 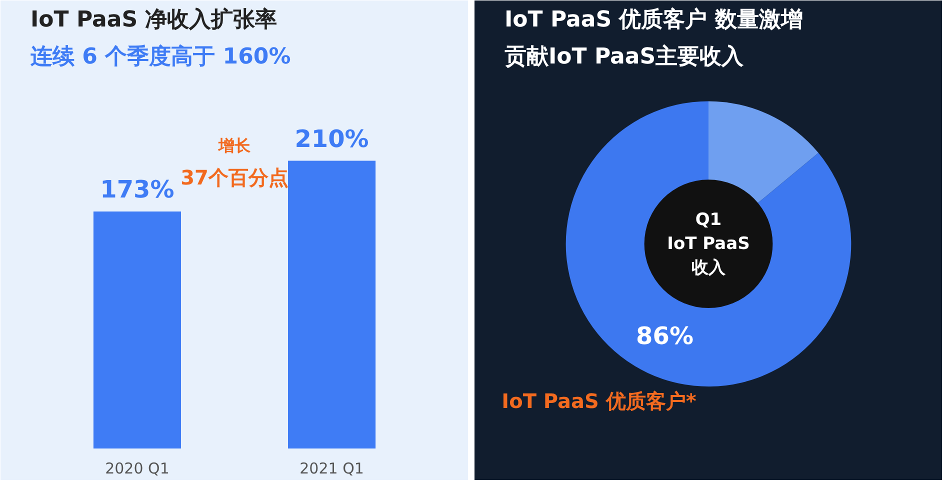 I want to click on slice-label: IoT PaaS 优质客户*, so click(x=599, y=401).